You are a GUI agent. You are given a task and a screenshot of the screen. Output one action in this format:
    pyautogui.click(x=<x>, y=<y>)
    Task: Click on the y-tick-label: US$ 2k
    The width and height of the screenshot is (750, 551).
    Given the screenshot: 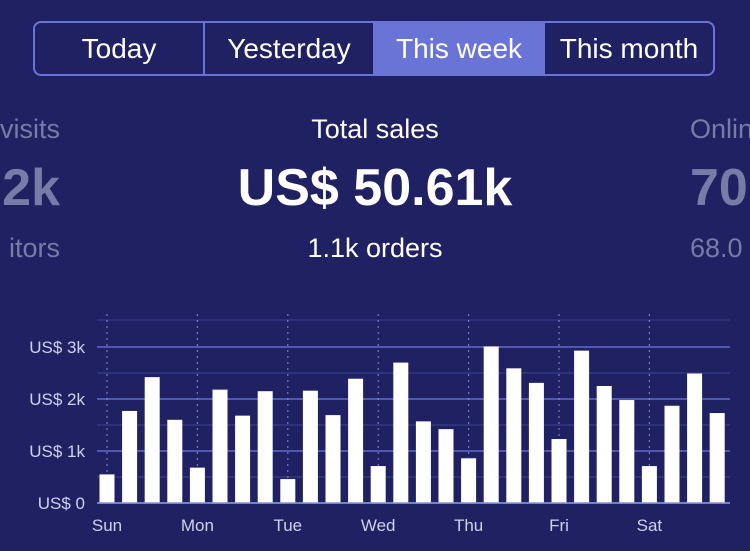 What is the action you would take?
    pyautogui.click(x=57, y=399)
    